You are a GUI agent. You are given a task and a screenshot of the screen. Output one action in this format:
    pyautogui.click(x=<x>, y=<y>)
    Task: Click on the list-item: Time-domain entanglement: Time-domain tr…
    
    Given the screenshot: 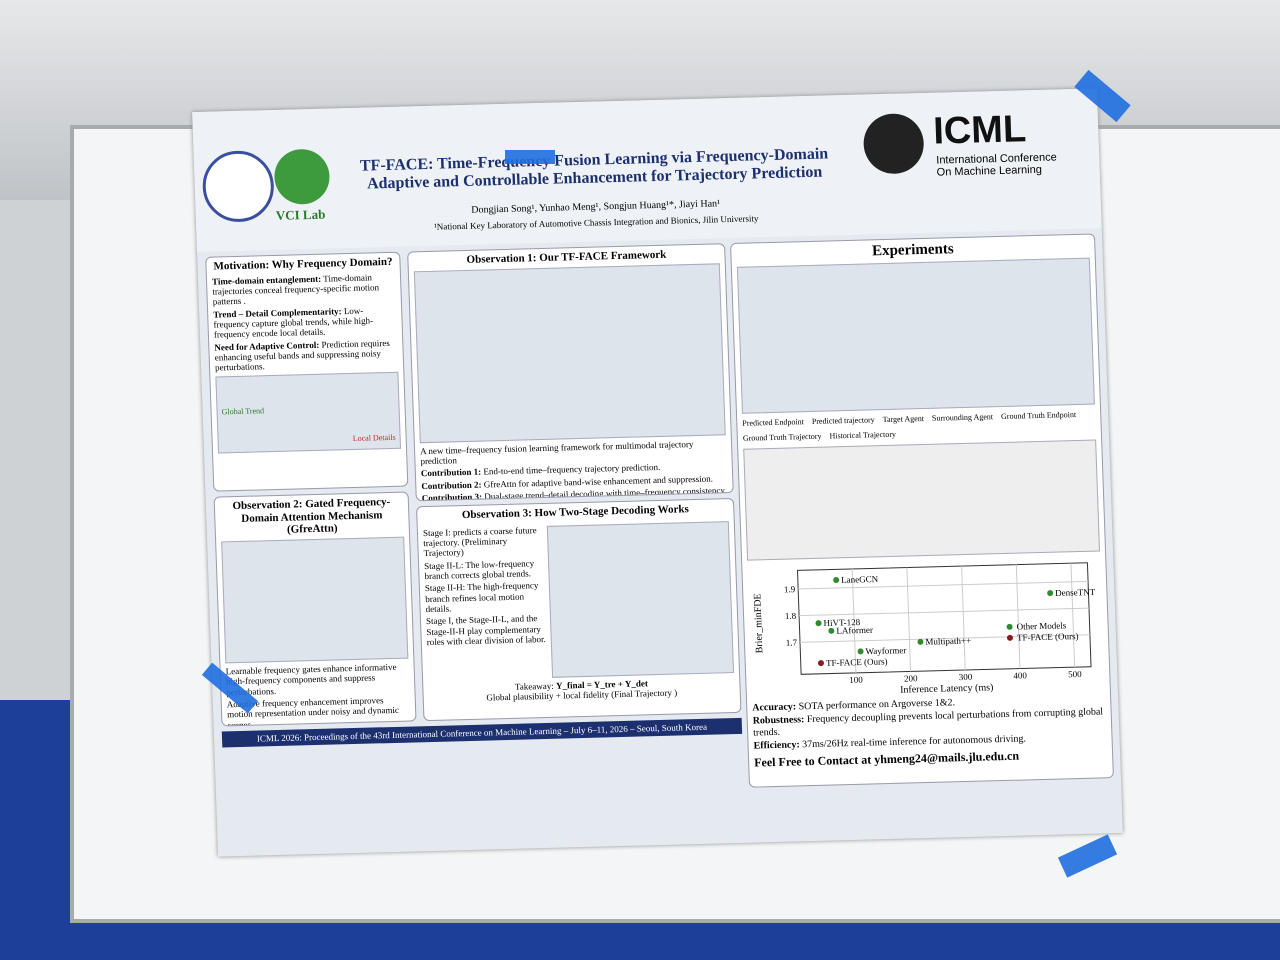 What is the action you would take?
    pyautogui.click(x=304, y=289)
    